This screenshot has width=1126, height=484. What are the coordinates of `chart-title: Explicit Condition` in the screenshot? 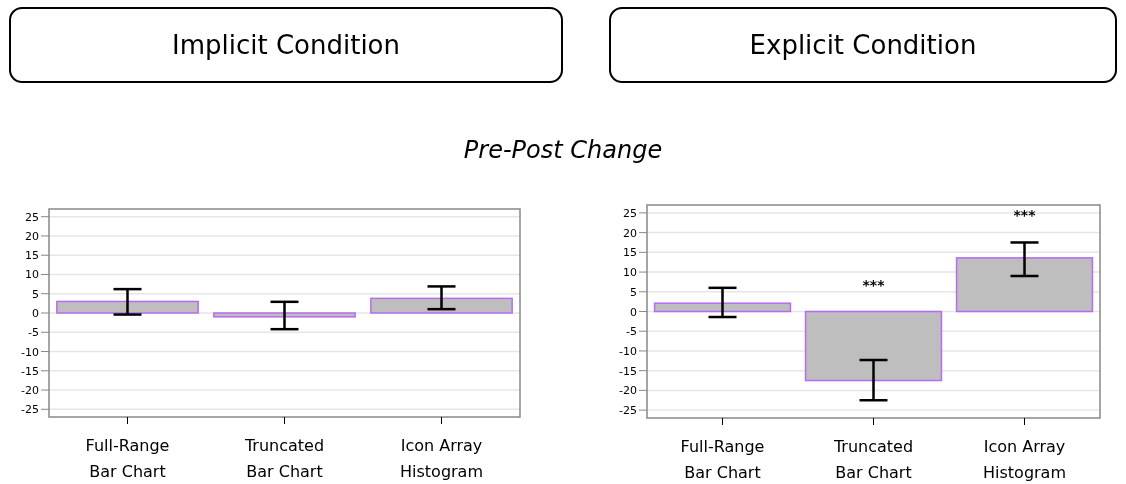 It's located at (863, 45).